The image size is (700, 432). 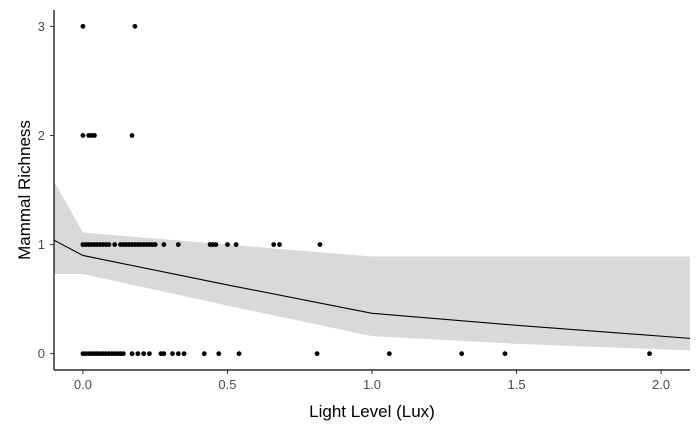 I want to click on x-tick-label: 0.5, so click(x=227, y=384).